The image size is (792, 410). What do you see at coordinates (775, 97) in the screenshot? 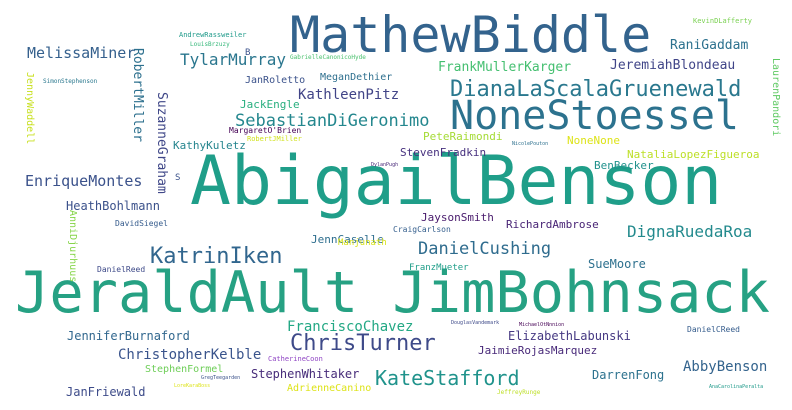
I see `word-laurenpandori: LaurenPandori` at bounding box center [775, 97].